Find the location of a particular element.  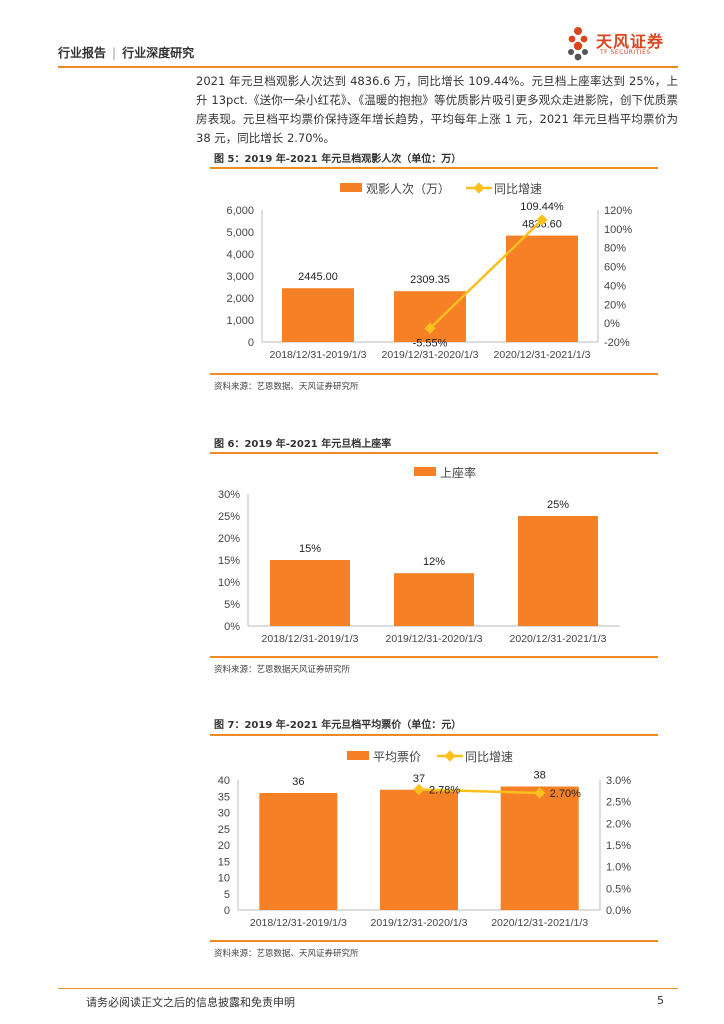

y-tick-label: 3,000 is located at coordinates (240, 277).